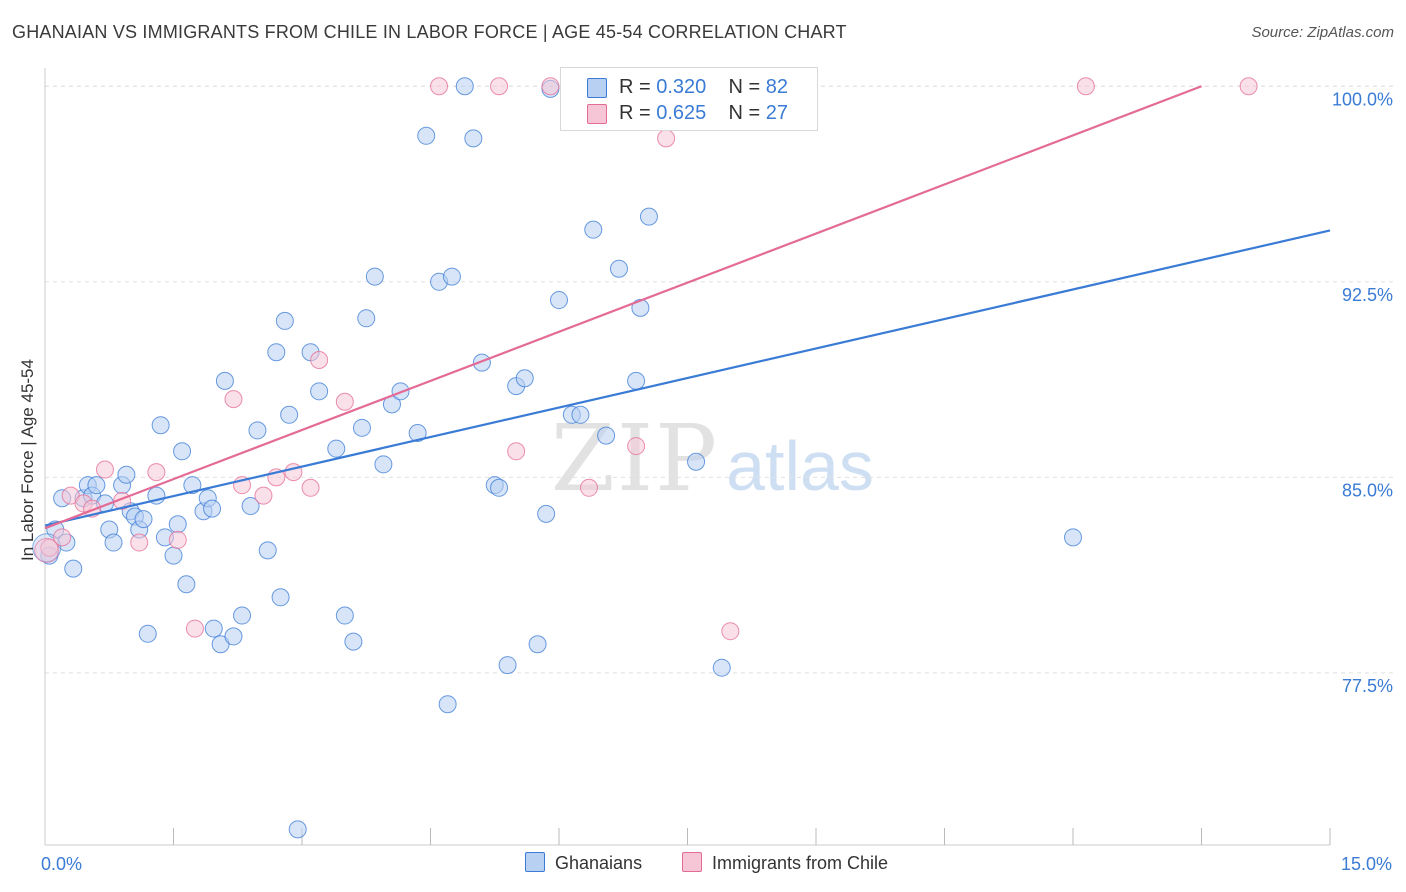 This screenshot has height=892, width=1406. I want to click on y-tick-label: 92.5%, so click(1367, 295).